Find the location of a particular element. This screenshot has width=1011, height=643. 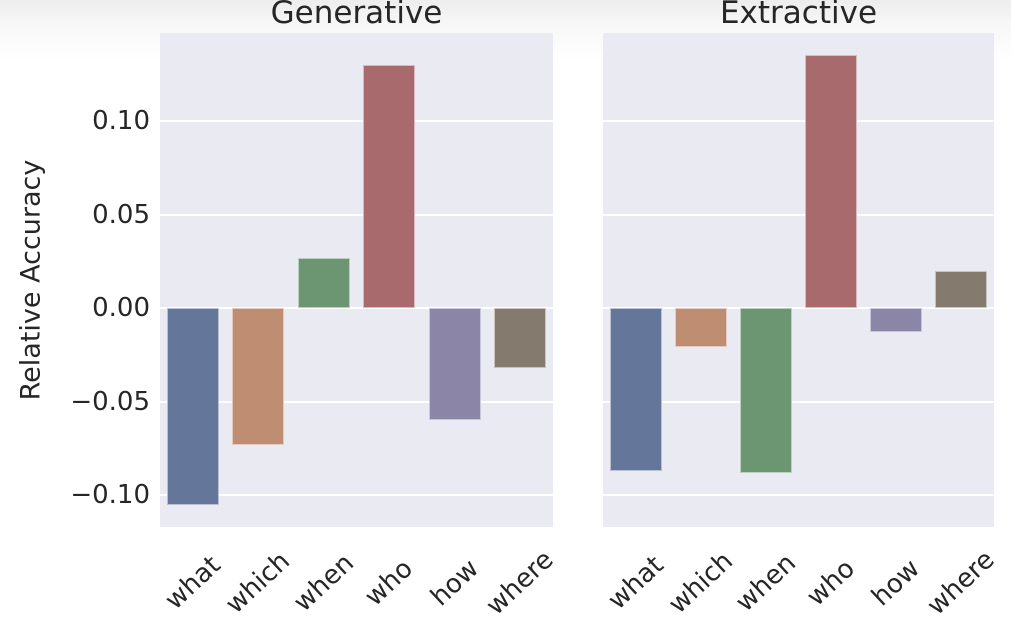

plot-title-generative: Generative is located at coordinates (356, 15).